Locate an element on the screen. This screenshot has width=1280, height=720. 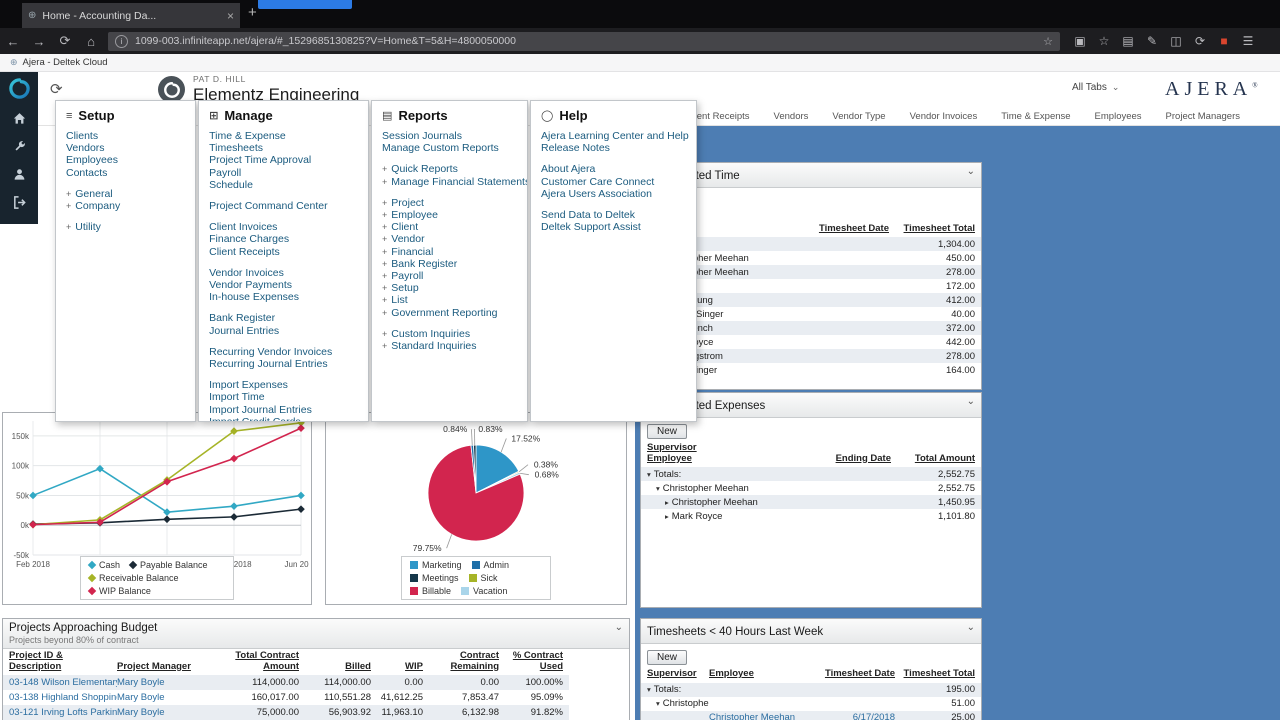
new-button: New is located at coordinates (667, 657).